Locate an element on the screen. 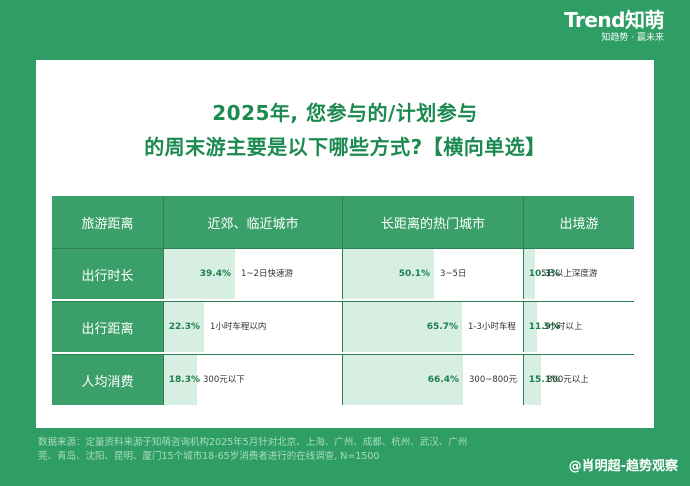 This screenshot has width=690, height=486. table-cell: 66.4% 300~800元 is located at coordinates (433, 379).